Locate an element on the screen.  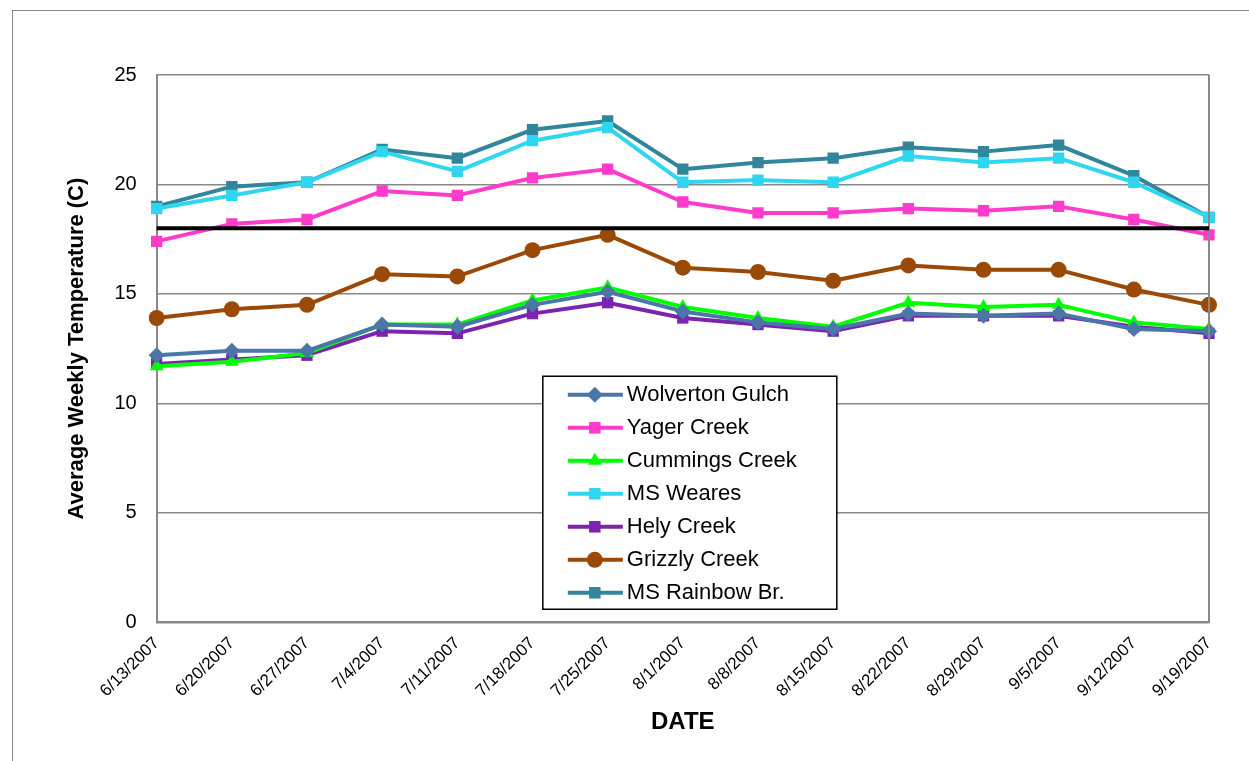
legend-label: MS Rainbow Br. is located at coordinates (705, 591).